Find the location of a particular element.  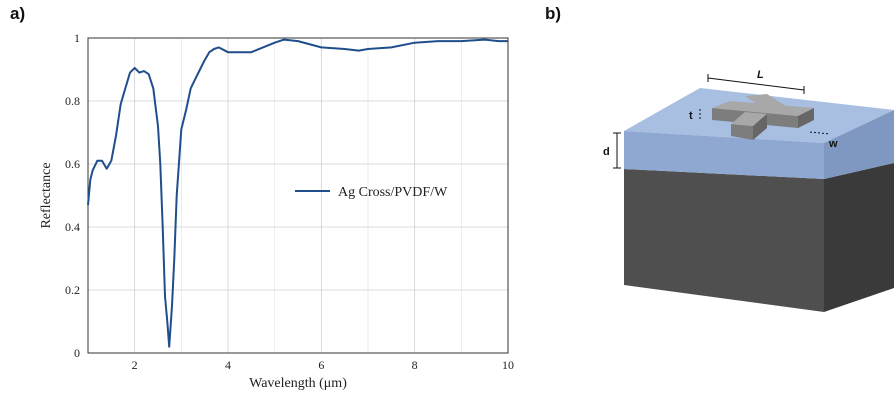

x-axis-title: Wavelength (μm) is located at coordinates (298, 383).